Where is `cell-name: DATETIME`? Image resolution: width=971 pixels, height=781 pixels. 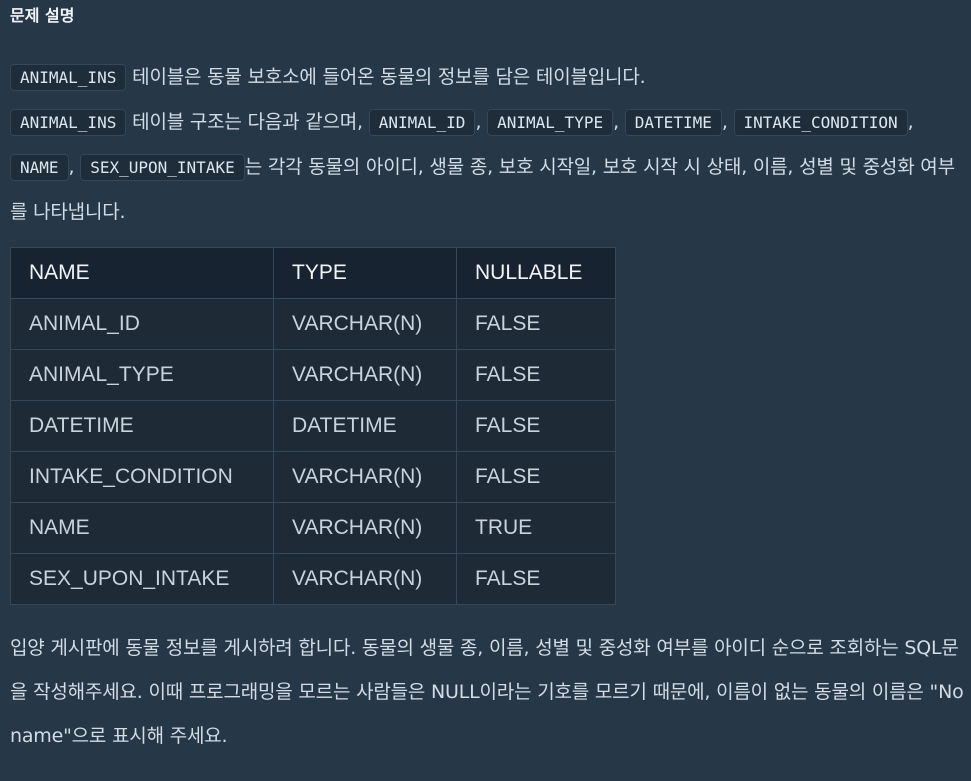 cell-name: DATETIME is located at coordinates (142, 426).